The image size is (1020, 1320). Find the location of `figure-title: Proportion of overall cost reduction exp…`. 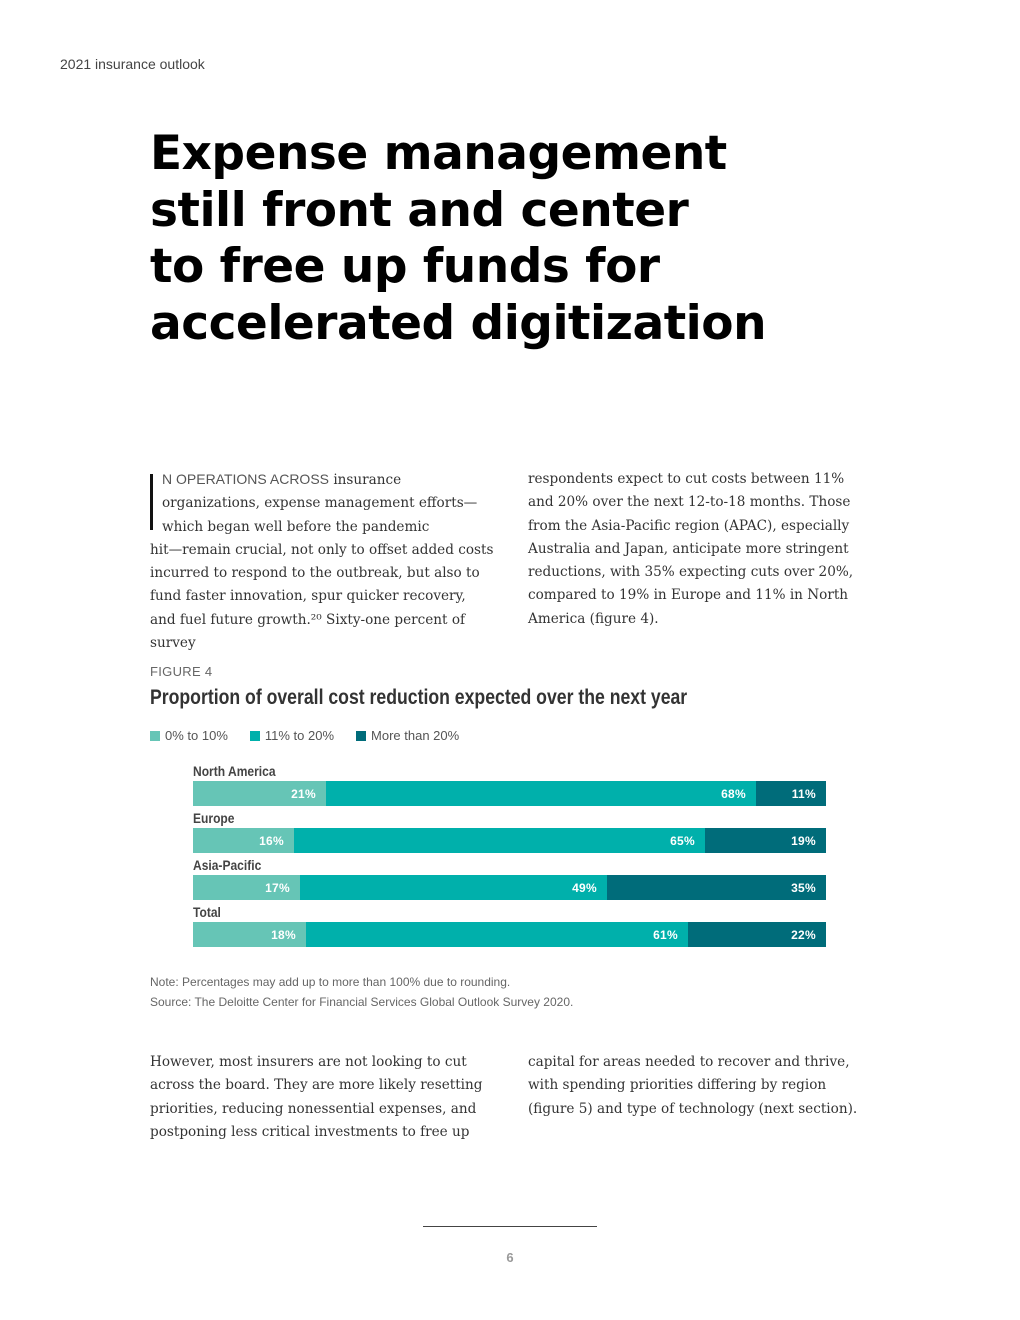

figure-title: Proportion of overall cost reduction exp… is located at coordinates (419, 697).